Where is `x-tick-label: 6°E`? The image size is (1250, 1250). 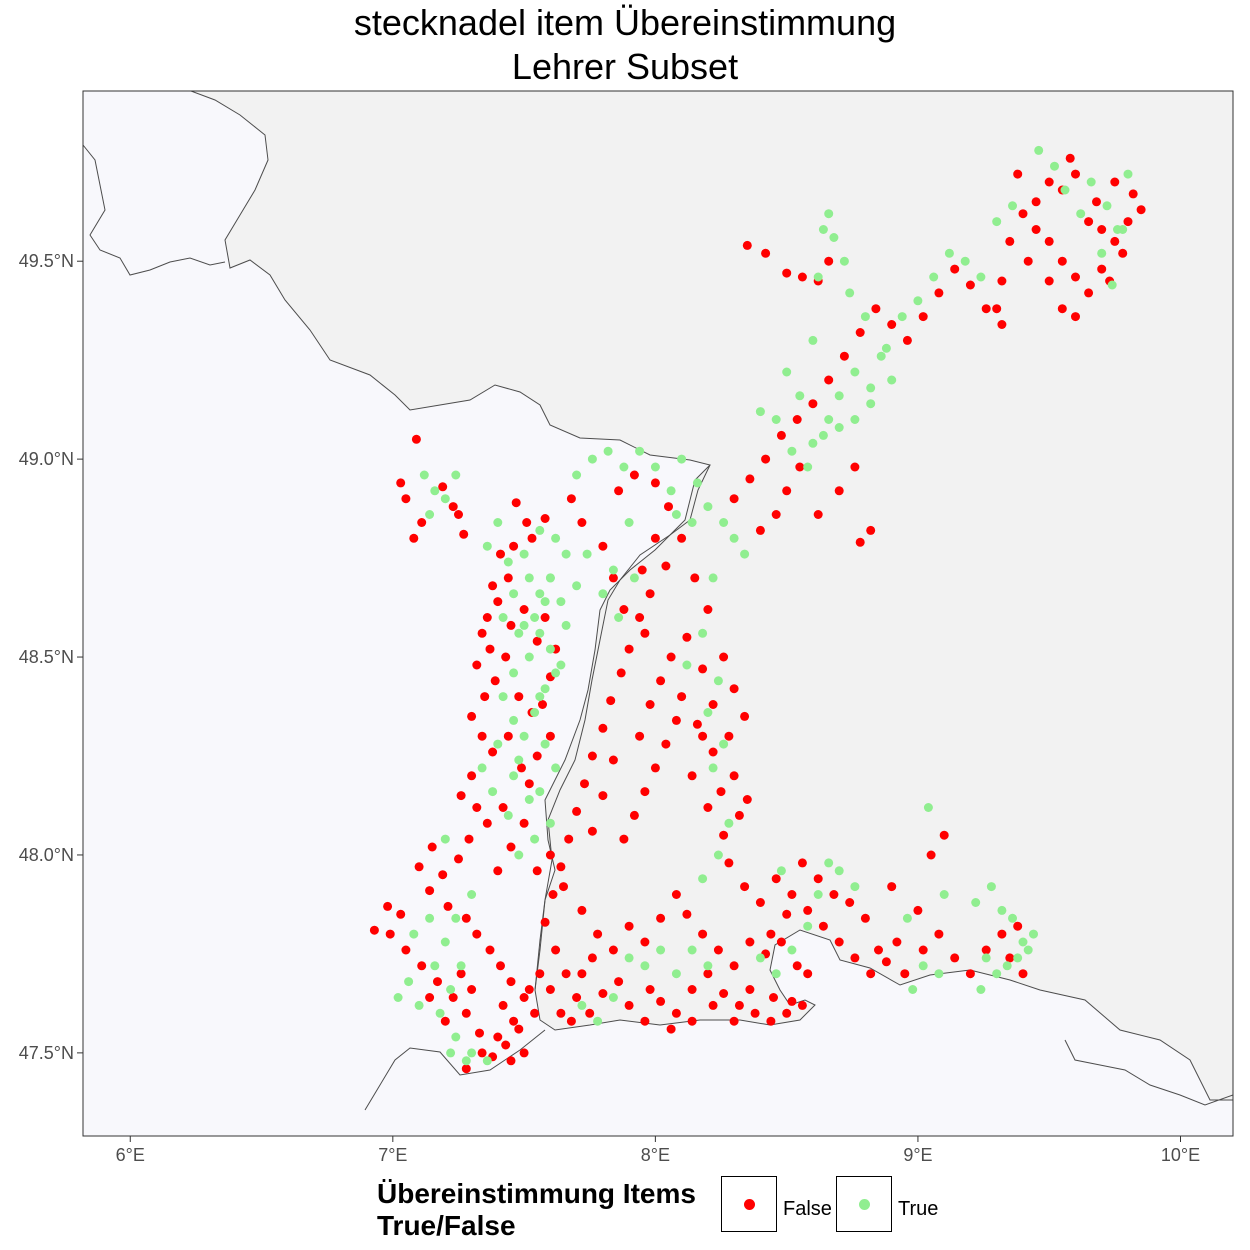 x-tick-label: 6°E is located at coordinates (130, 1155).